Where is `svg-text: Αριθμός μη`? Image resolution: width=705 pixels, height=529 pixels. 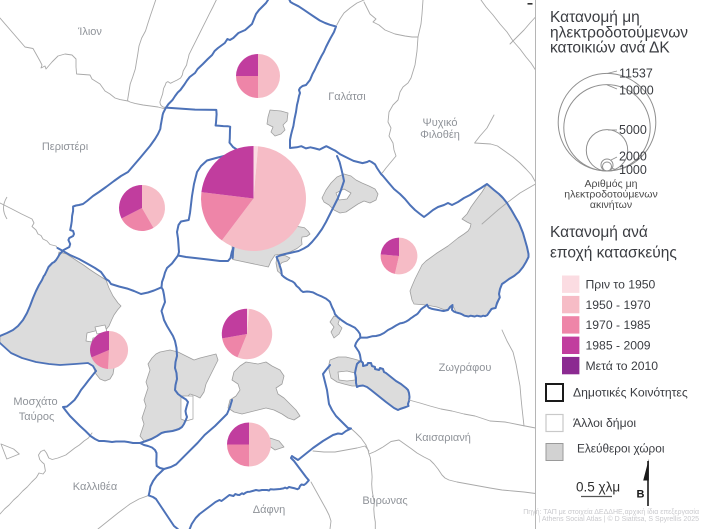 svg-text: Αριθμός μη is located at coordinates (611, 184).